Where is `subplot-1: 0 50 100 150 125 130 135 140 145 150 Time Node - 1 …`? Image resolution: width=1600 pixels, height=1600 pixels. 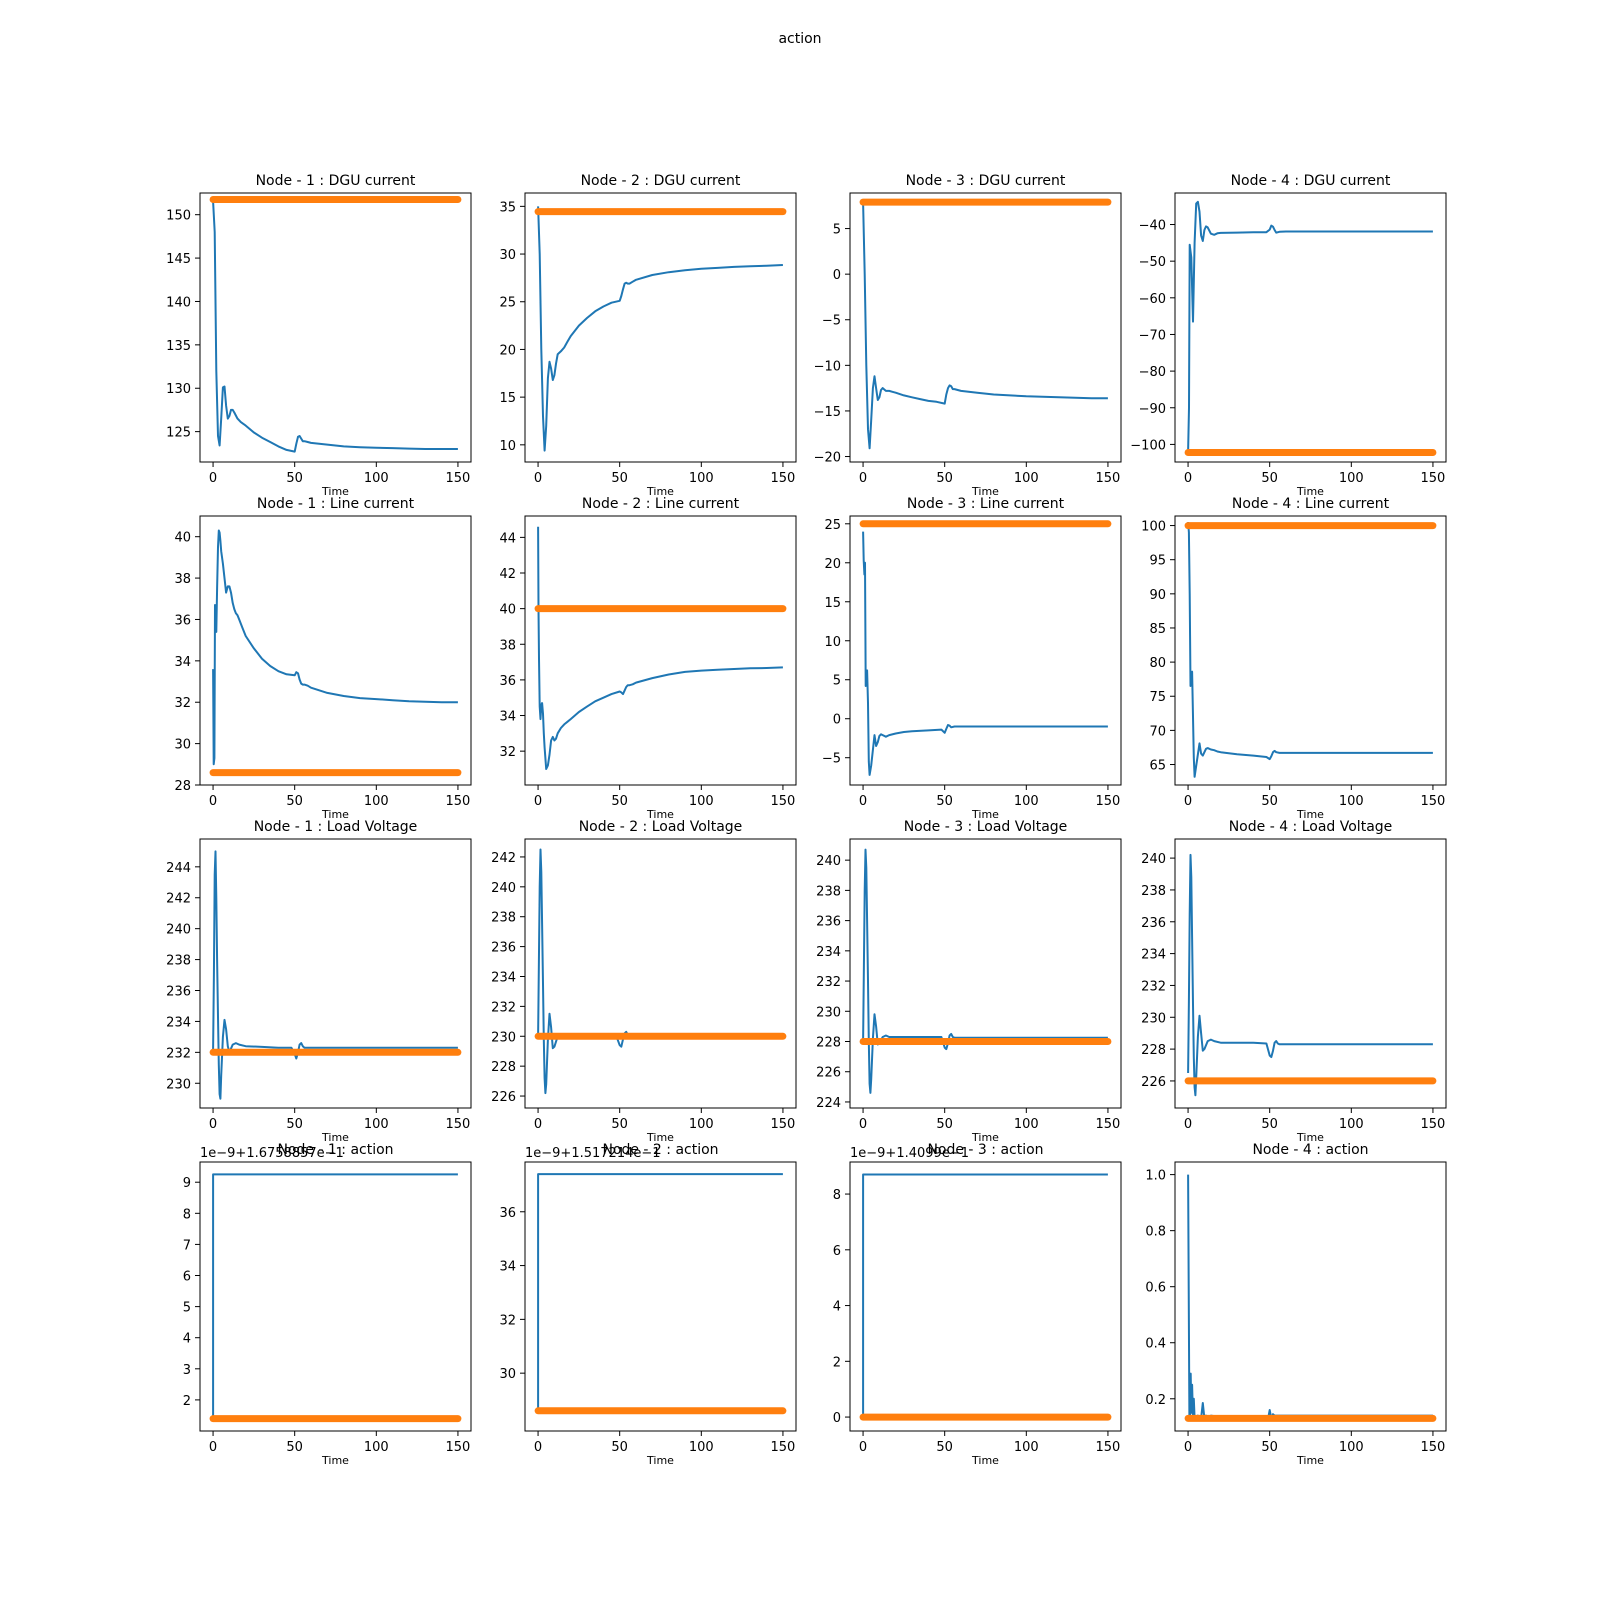 subplot-1: 0 50 100 150 125 130 135 140 145 150 Time Node - 1 … is located at coordinates (319, 335).